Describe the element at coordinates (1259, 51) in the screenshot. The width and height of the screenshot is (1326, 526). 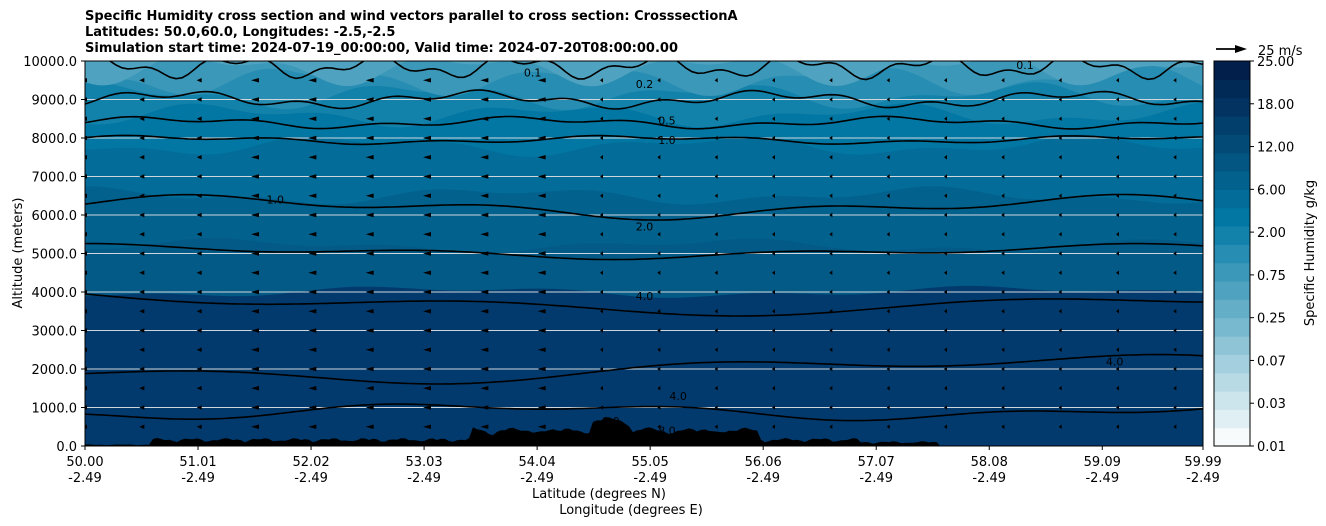
I see `quiver-key: 25 m/s` at that location.